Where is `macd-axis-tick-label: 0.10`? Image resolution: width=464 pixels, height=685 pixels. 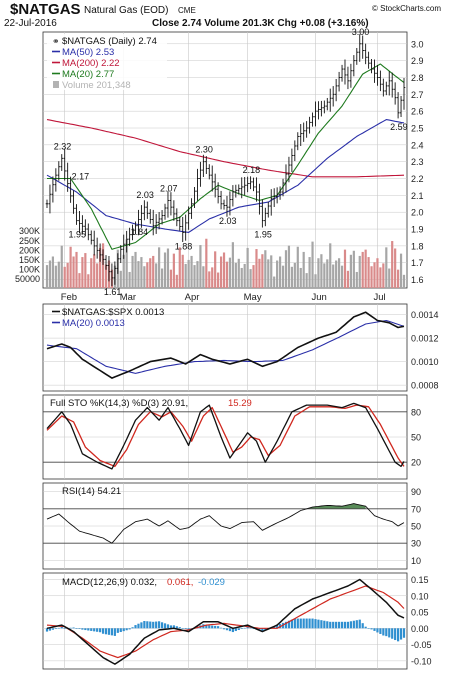 macd-axis-tick-label: 0.10 is located at coordinates (420, 596).